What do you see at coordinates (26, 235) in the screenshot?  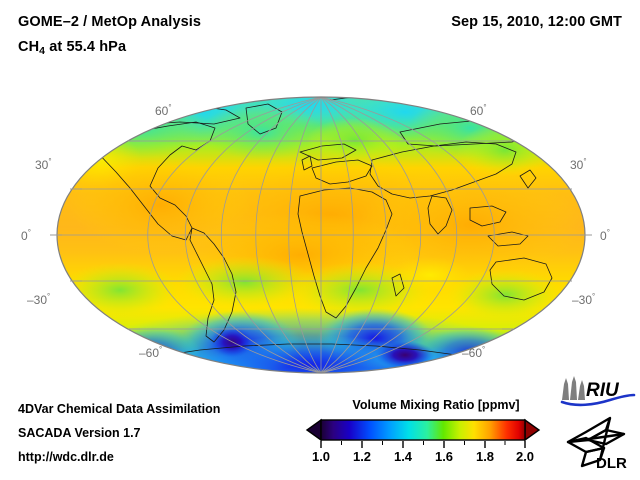 I see `lat-label-left-0: 0°` at bounding box center [26, 235].